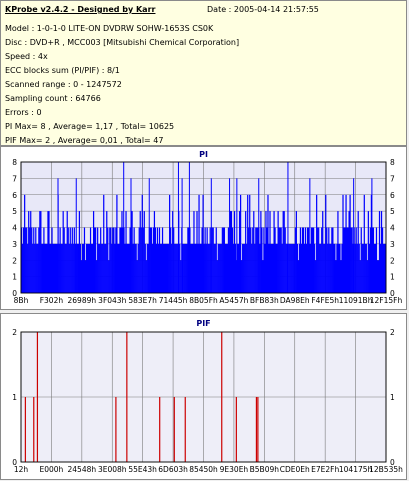 This screenshot has width=409, height=481. Describe the element at coordinates (295, 300) in the screenshot. I see `x-tick-label: DA98Eh` at that location.